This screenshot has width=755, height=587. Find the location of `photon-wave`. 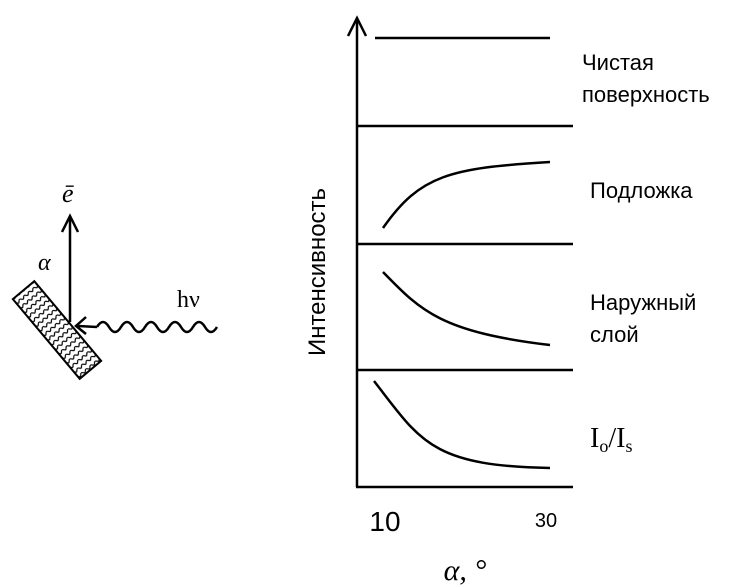

photon-wave is located at coordinates (157, 327).